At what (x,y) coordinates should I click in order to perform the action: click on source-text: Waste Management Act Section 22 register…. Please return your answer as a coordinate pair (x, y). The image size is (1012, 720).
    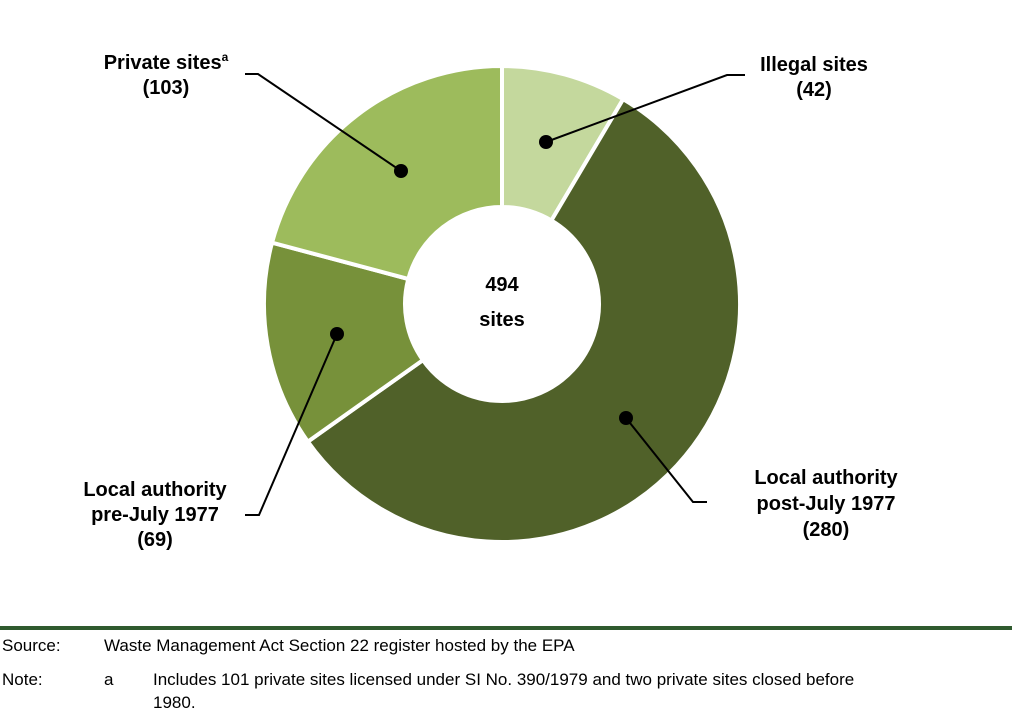
    Looking at the image, I should click on (339, 645).